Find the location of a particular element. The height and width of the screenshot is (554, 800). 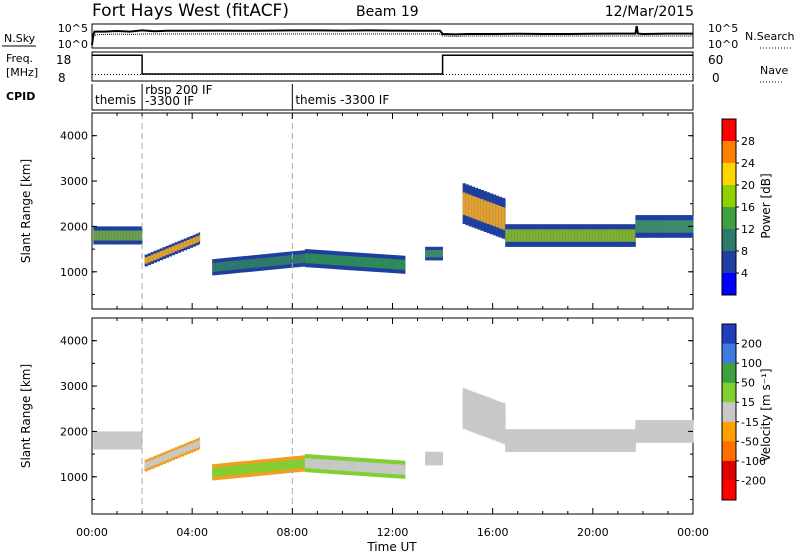

y-tick-label: 1000 is located at coordinates (74, 477).